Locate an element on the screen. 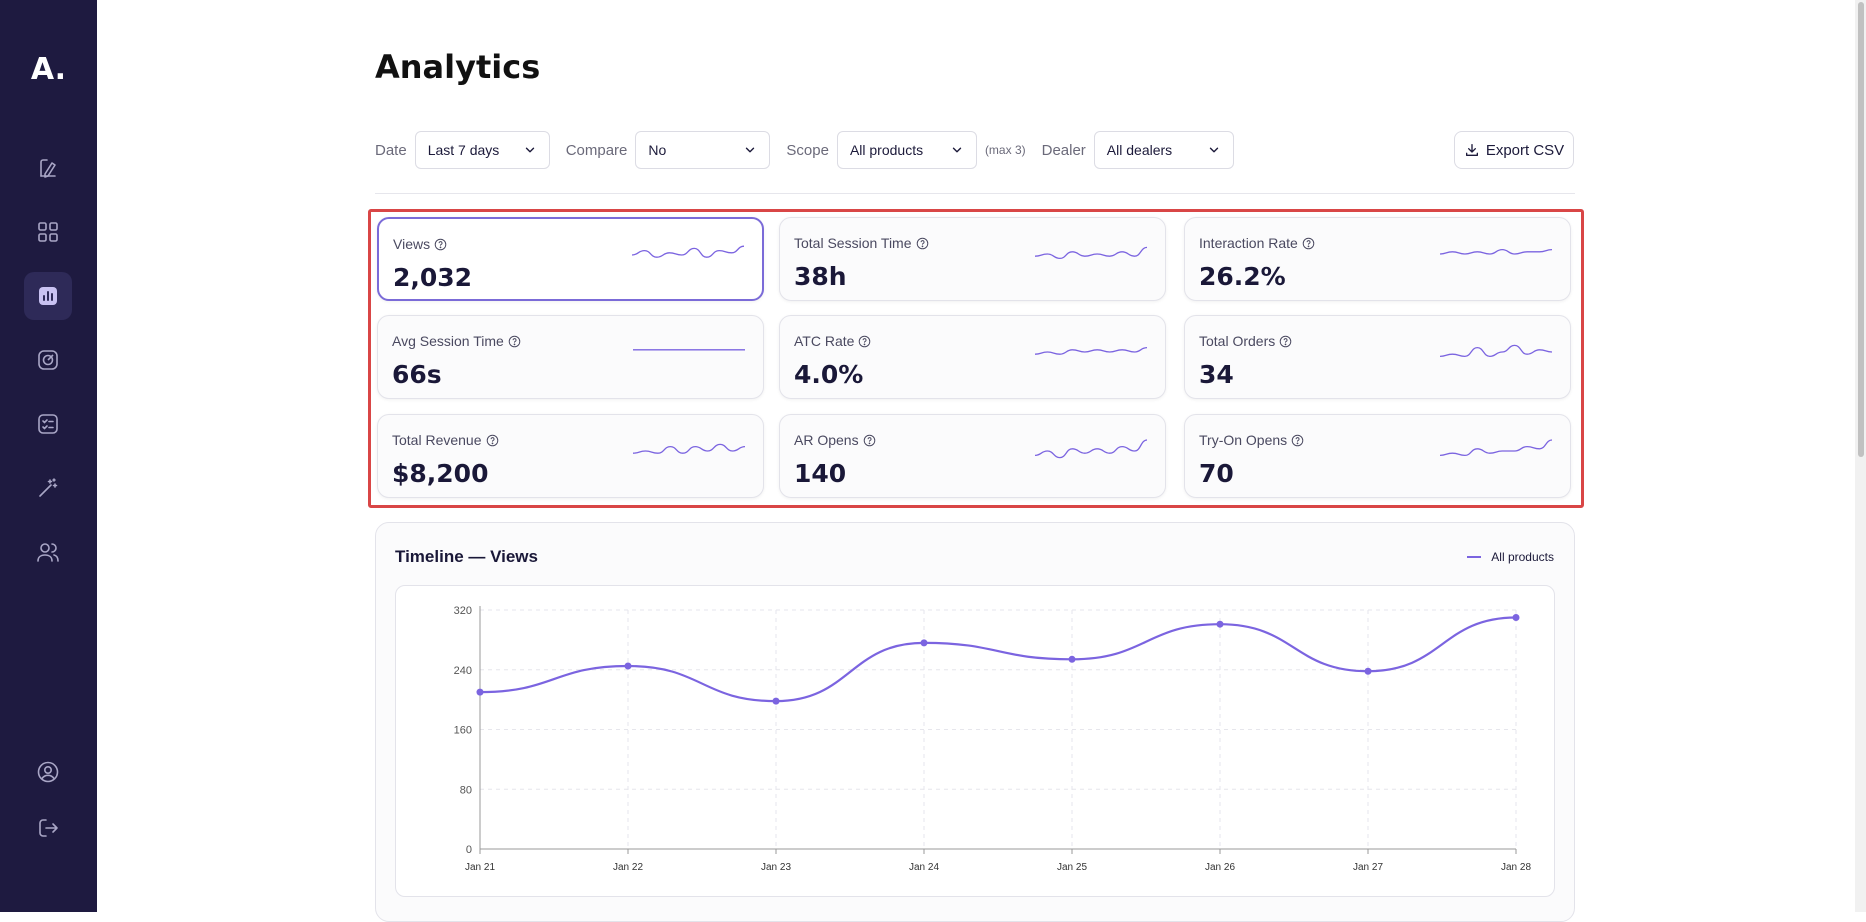 This screenshot has width=1866, height=922. sidebar-item-tasks is located at coordinates (48, 424).